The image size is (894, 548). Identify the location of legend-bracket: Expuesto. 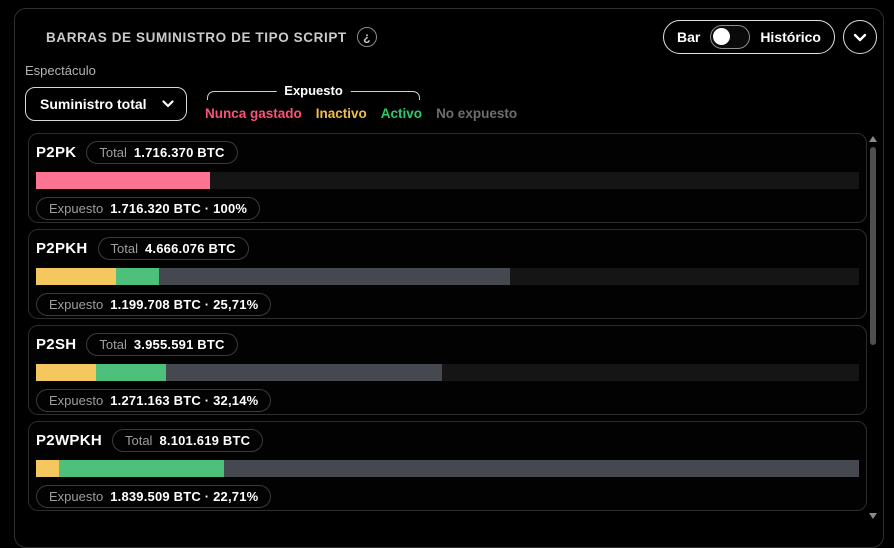
(314, 91).